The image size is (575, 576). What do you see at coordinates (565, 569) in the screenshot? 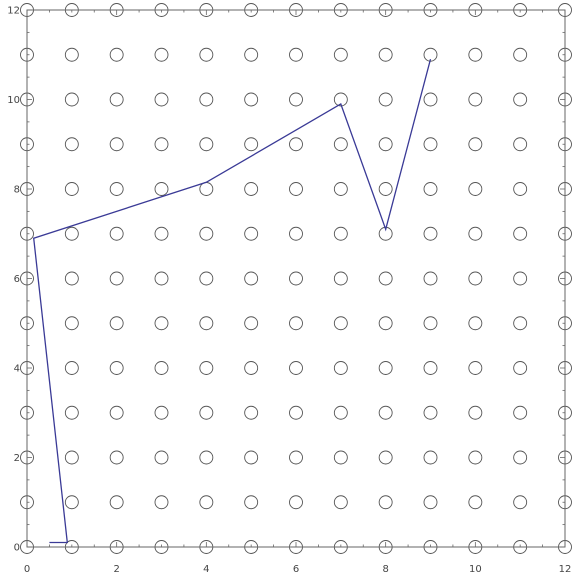
I see `x-tick-label: 12` at bounding box center [565, 569].